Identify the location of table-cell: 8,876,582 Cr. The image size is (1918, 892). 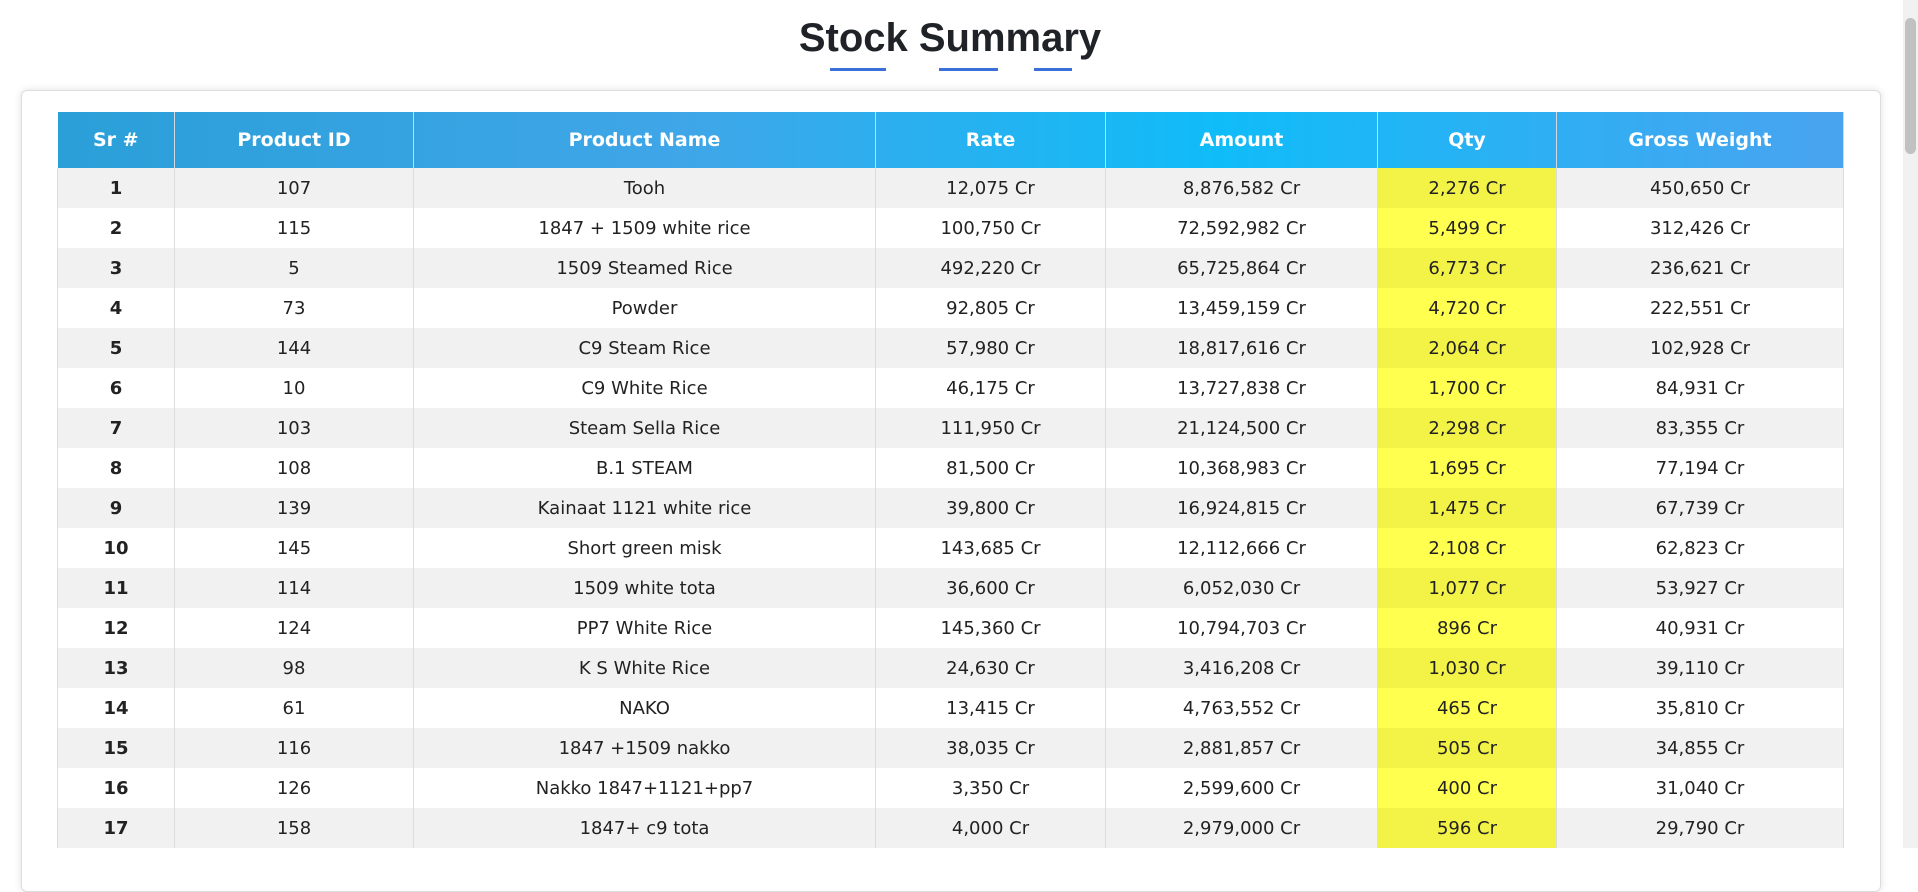
(1241, 188).